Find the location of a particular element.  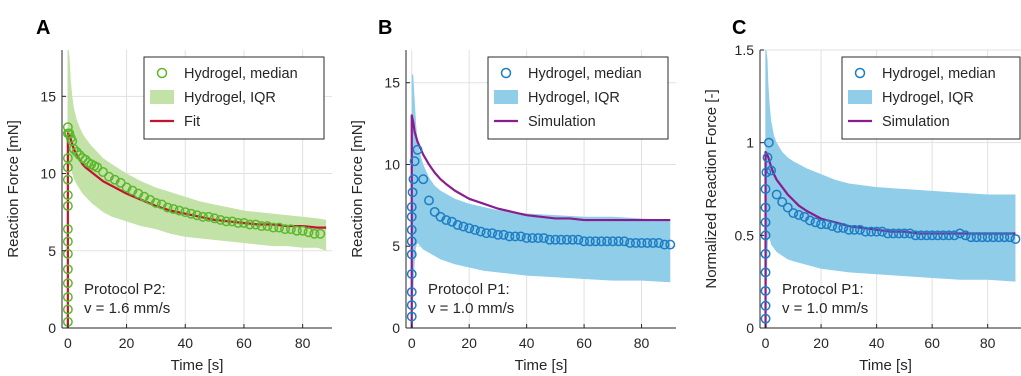

legend: Hydrogel, median Hydrogel, IQR Fit is located at coordinates (234, 98).